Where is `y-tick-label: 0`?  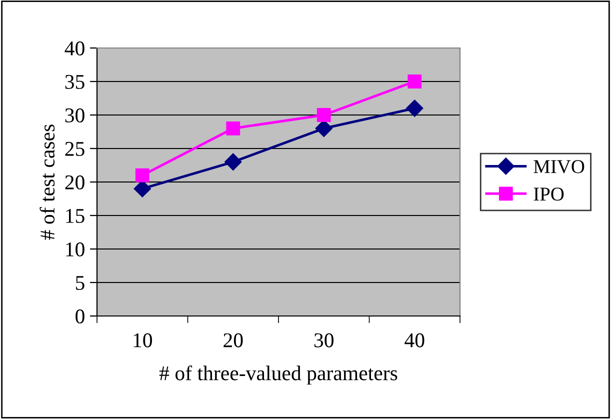 y-tick-label: 0 is located at coordinates (80, 316).